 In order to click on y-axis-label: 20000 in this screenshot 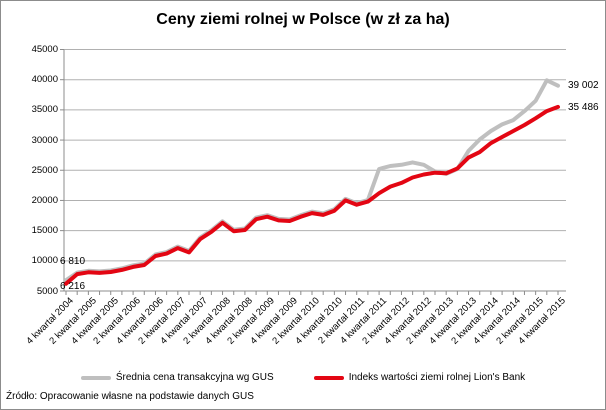, I will do `click(44, 200)`.